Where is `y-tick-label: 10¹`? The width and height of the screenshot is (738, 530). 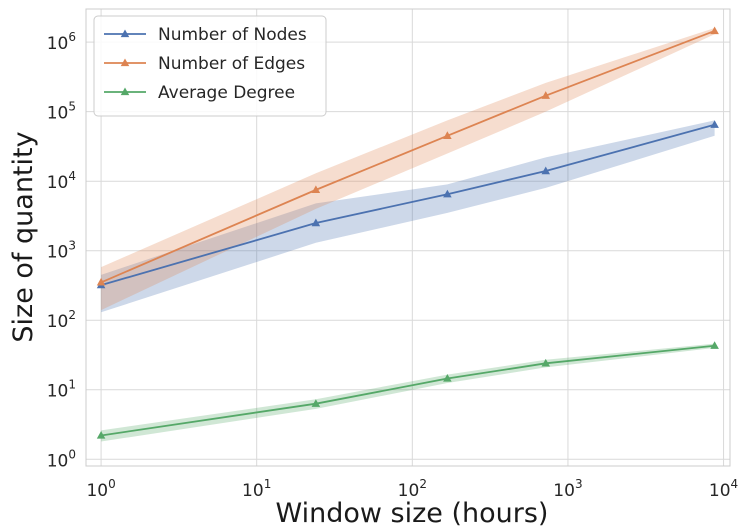
y-tick-label: 10¹ is located at coordinates (61, 390).